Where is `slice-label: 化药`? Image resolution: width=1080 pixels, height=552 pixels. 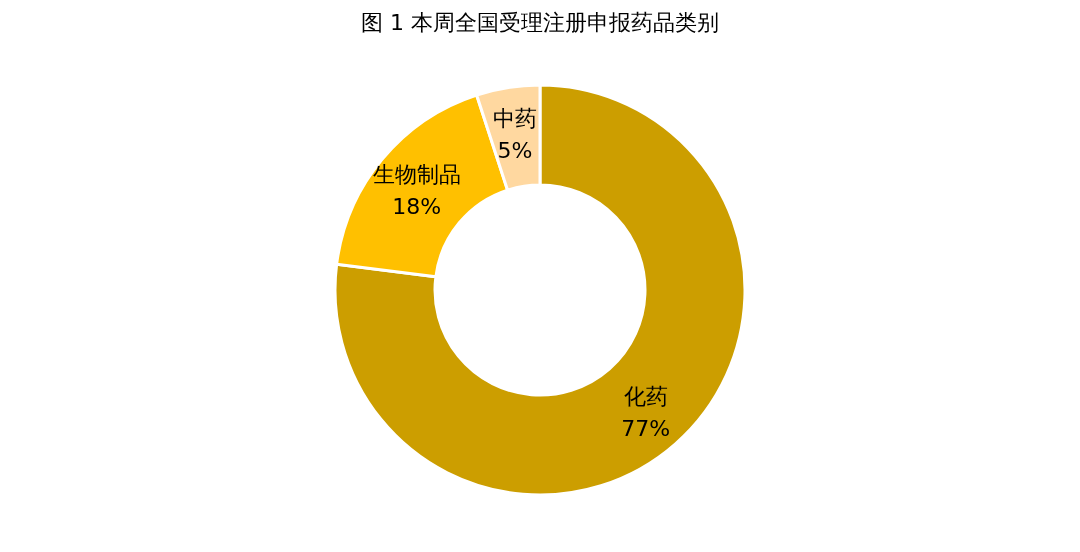 slice-label: 化药 is located at coordinates (645, 397).